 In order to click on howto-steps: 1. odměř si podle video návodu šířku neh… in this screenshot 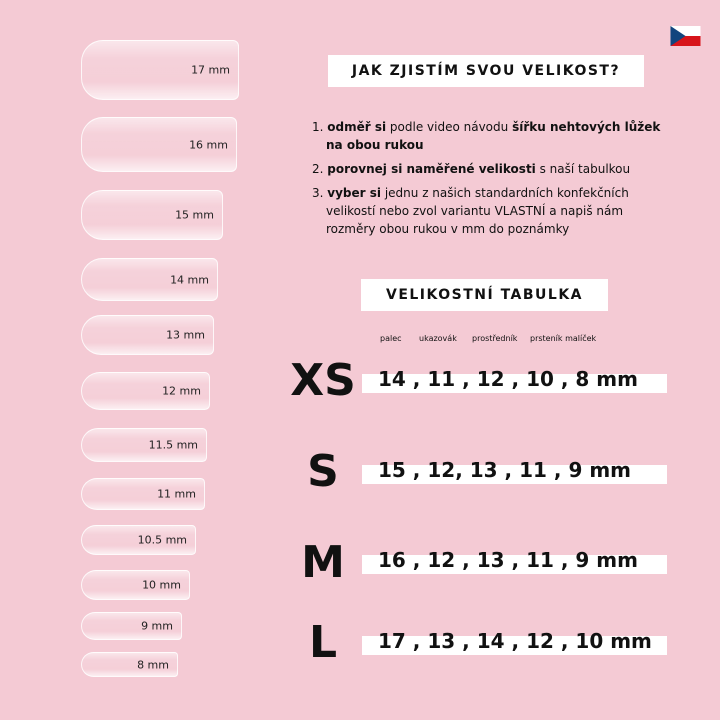, I will do `click(492, 181)`.